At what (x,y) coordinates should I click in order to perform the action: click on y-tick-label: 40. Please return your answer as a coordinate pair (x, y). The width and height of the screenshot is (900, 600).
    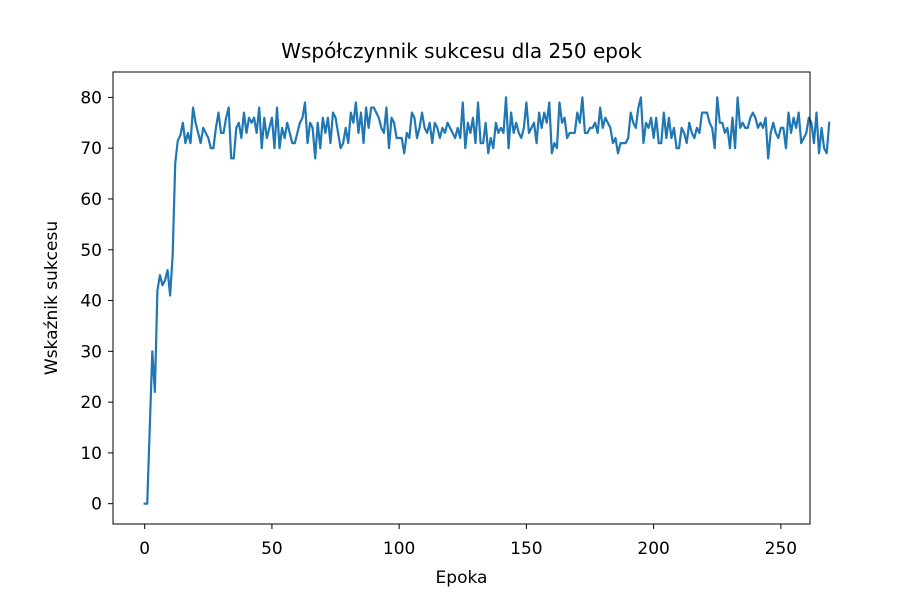
    Looking at the image, I should click on (91, 302).